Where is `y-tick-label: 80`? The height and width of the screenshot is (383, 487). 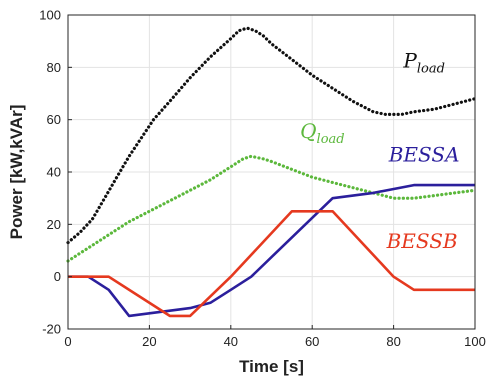
y-tick-label: 80 is located at coordinates (54, 67).